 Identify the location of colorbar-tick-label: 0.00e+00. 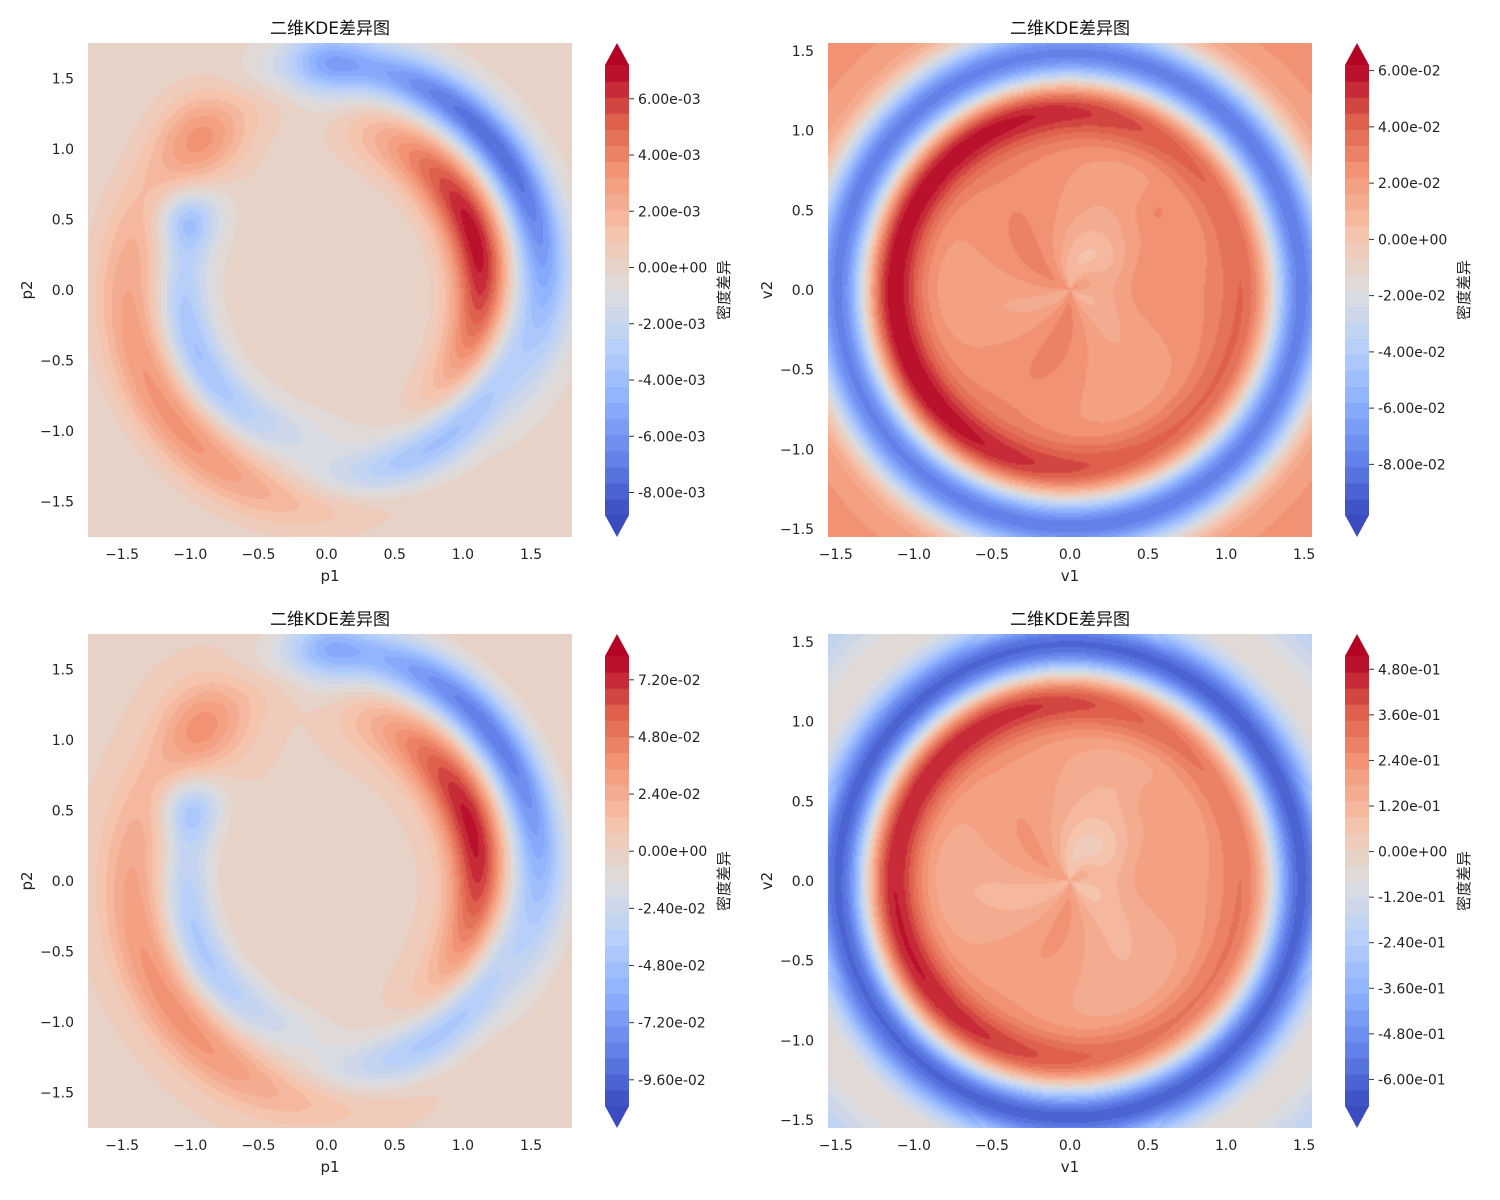
(1412, 240).